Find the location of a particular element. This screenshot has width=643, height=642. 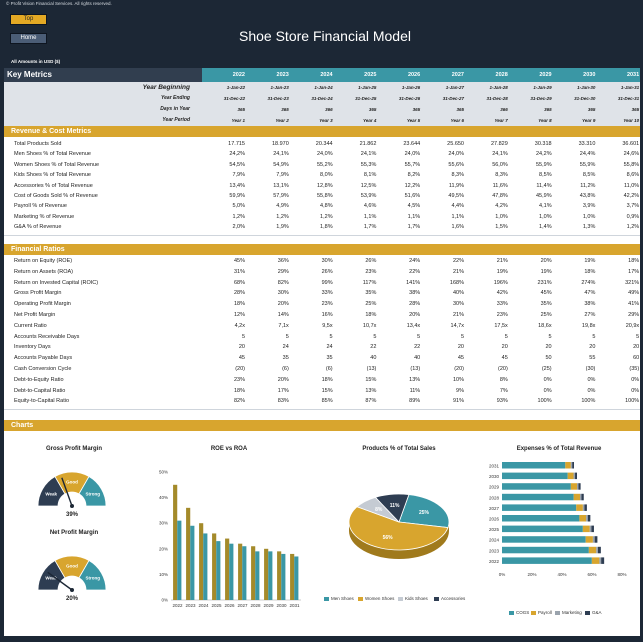

table-cell: 30% is located at coordinates (283, 293).